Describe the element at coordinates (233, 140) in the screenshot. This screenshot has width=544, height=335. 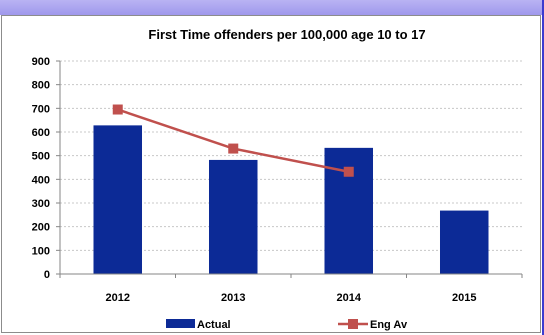
I see `line-series` at that location.